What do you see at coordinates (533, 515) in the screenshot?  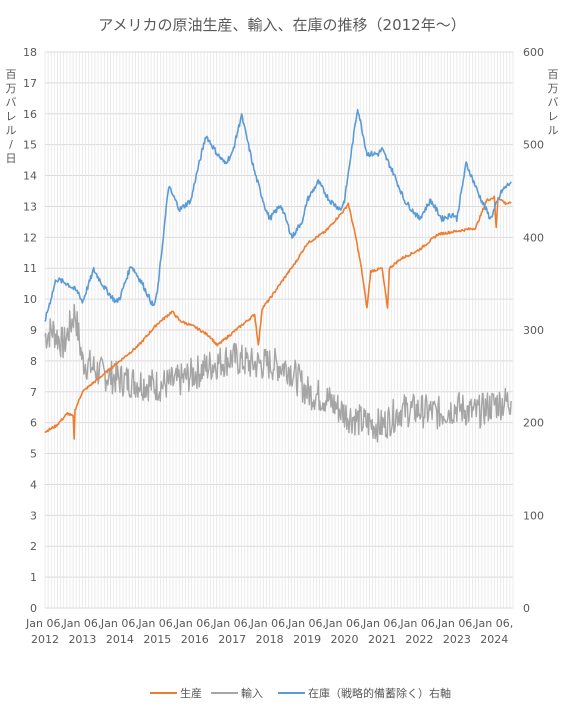 I see `y-tick-right-label: 100` at bounding box center [533, 515].